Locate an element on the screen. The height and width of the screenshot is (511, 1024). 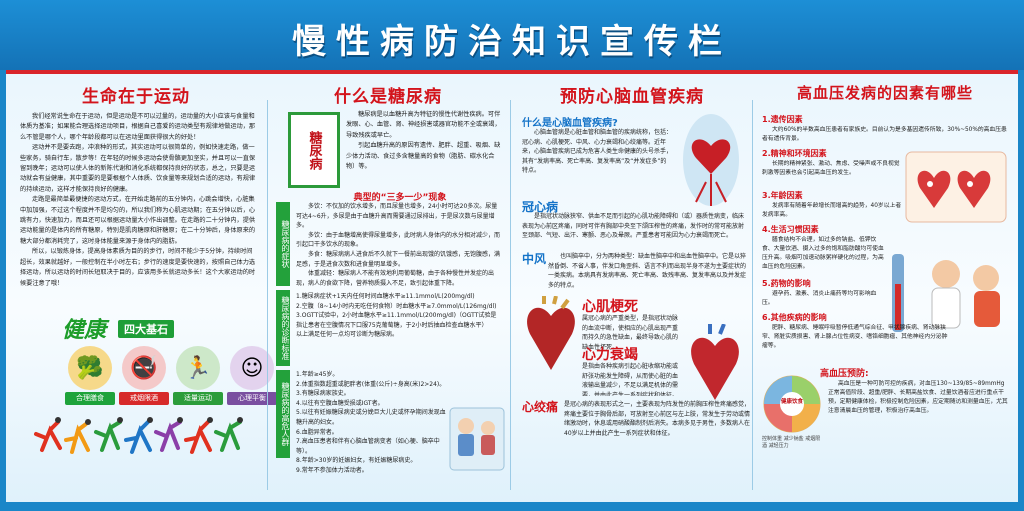
risk-item: 9.常年不参加体力活动者。 is located at coordinates (332, 470).